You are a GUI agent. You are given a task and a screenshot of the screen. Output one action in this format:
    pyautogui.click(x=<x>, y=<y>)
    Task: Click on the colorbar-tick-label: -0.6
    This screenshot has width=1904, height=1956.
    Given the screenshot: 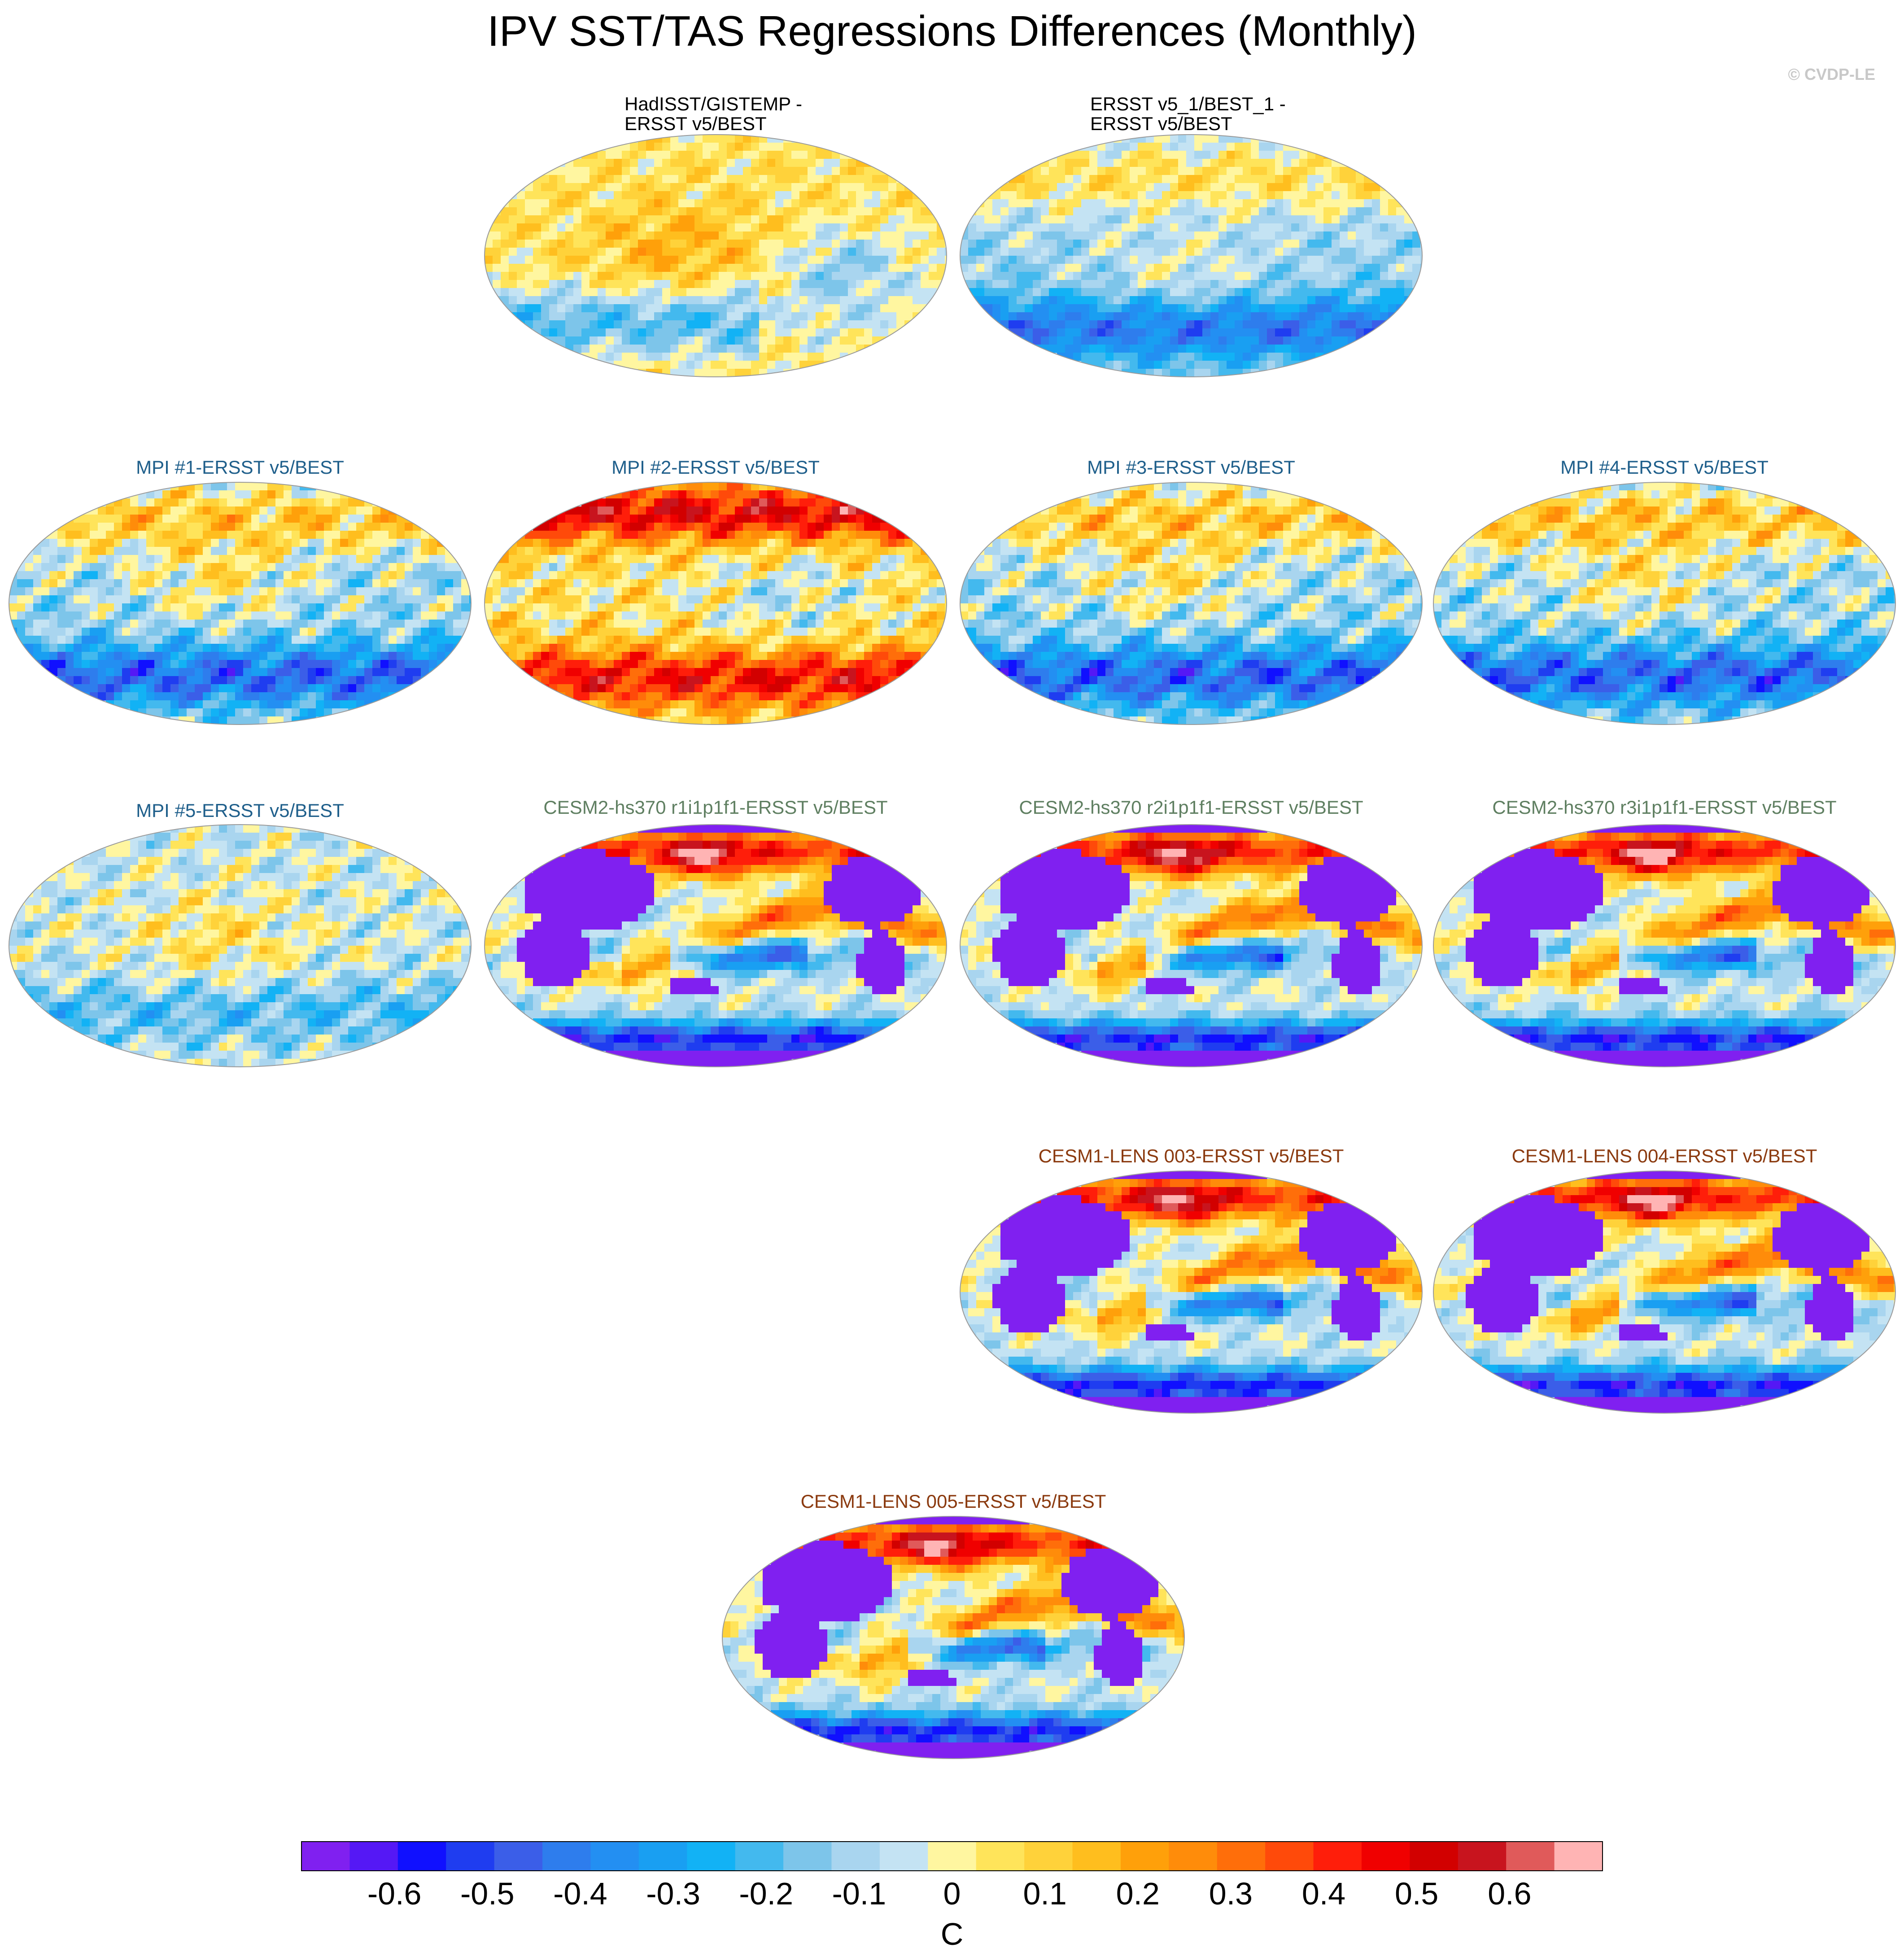 What is the action you would take?
    pyautogui.click(x=394, y=1893)
    